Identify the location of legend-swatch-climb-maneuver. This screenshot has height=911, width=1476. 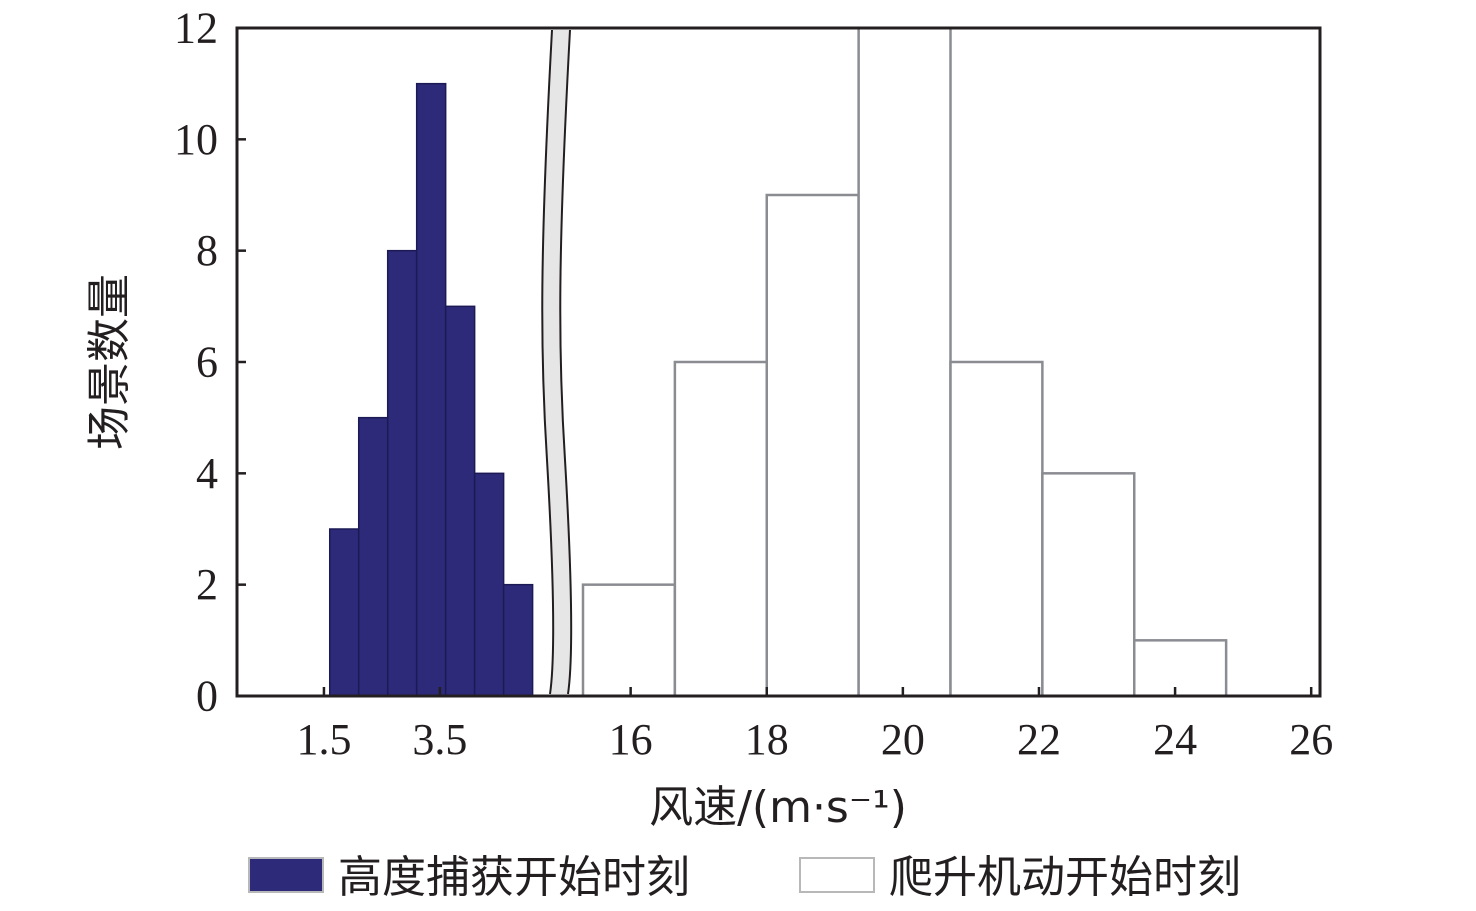
(837, 875).